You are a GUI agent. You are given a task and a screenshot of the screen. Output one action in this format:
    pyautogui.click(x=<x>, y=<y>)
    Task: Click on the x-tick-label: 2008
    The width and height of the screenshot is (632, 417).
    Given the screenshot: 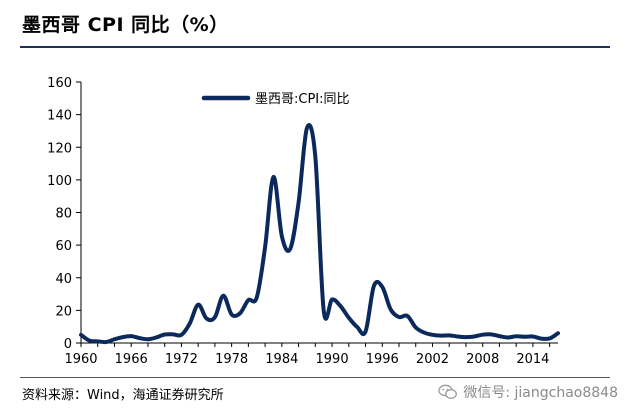 What is the action you would take?
    pyautogui.click(x=482, y=359)
    